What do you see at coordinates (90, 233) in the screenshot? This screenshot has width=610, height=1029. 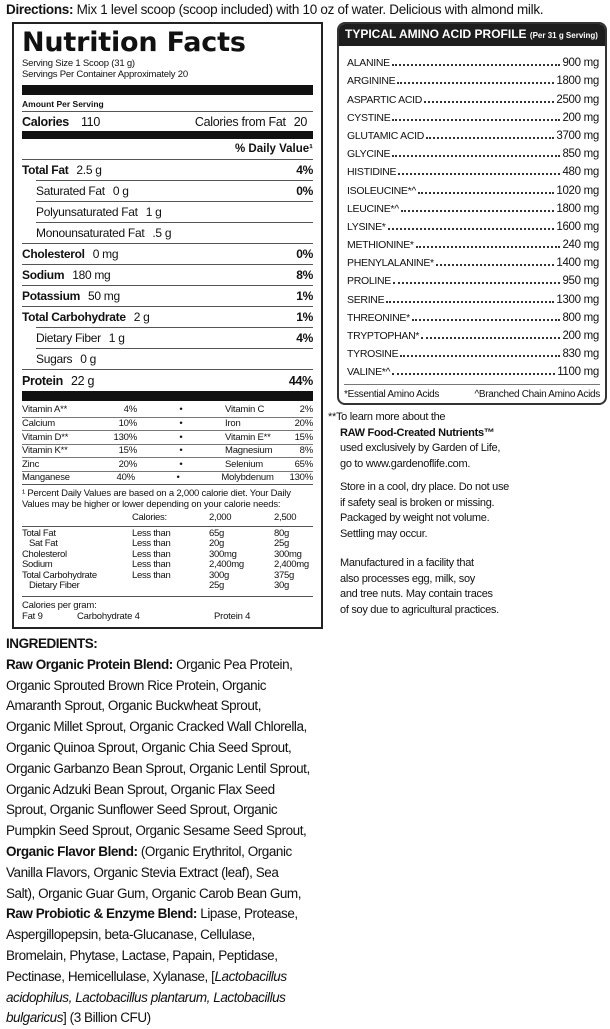 I see `nutrient-label: Monounsaturated Fat` at bounding box center [90, 233].